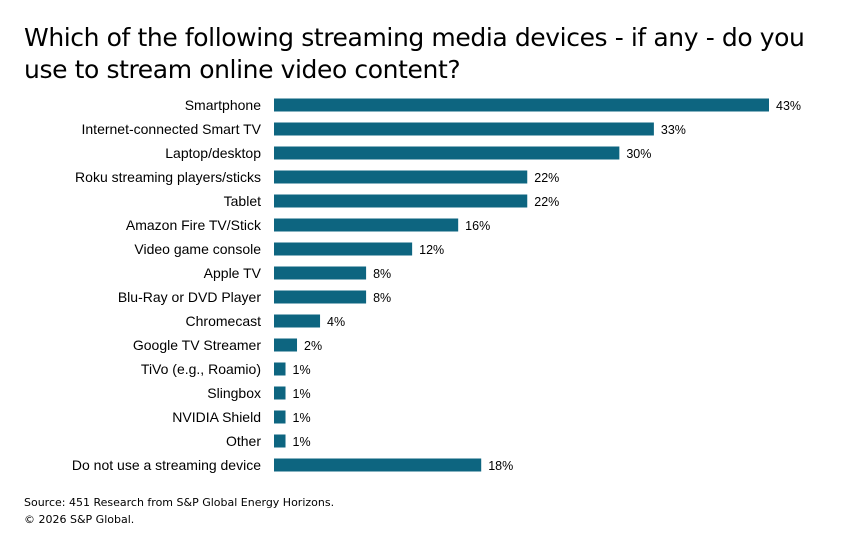 This screenshot has width=850, height=537. I want to click on data-label: 16%, so click(477, 226).